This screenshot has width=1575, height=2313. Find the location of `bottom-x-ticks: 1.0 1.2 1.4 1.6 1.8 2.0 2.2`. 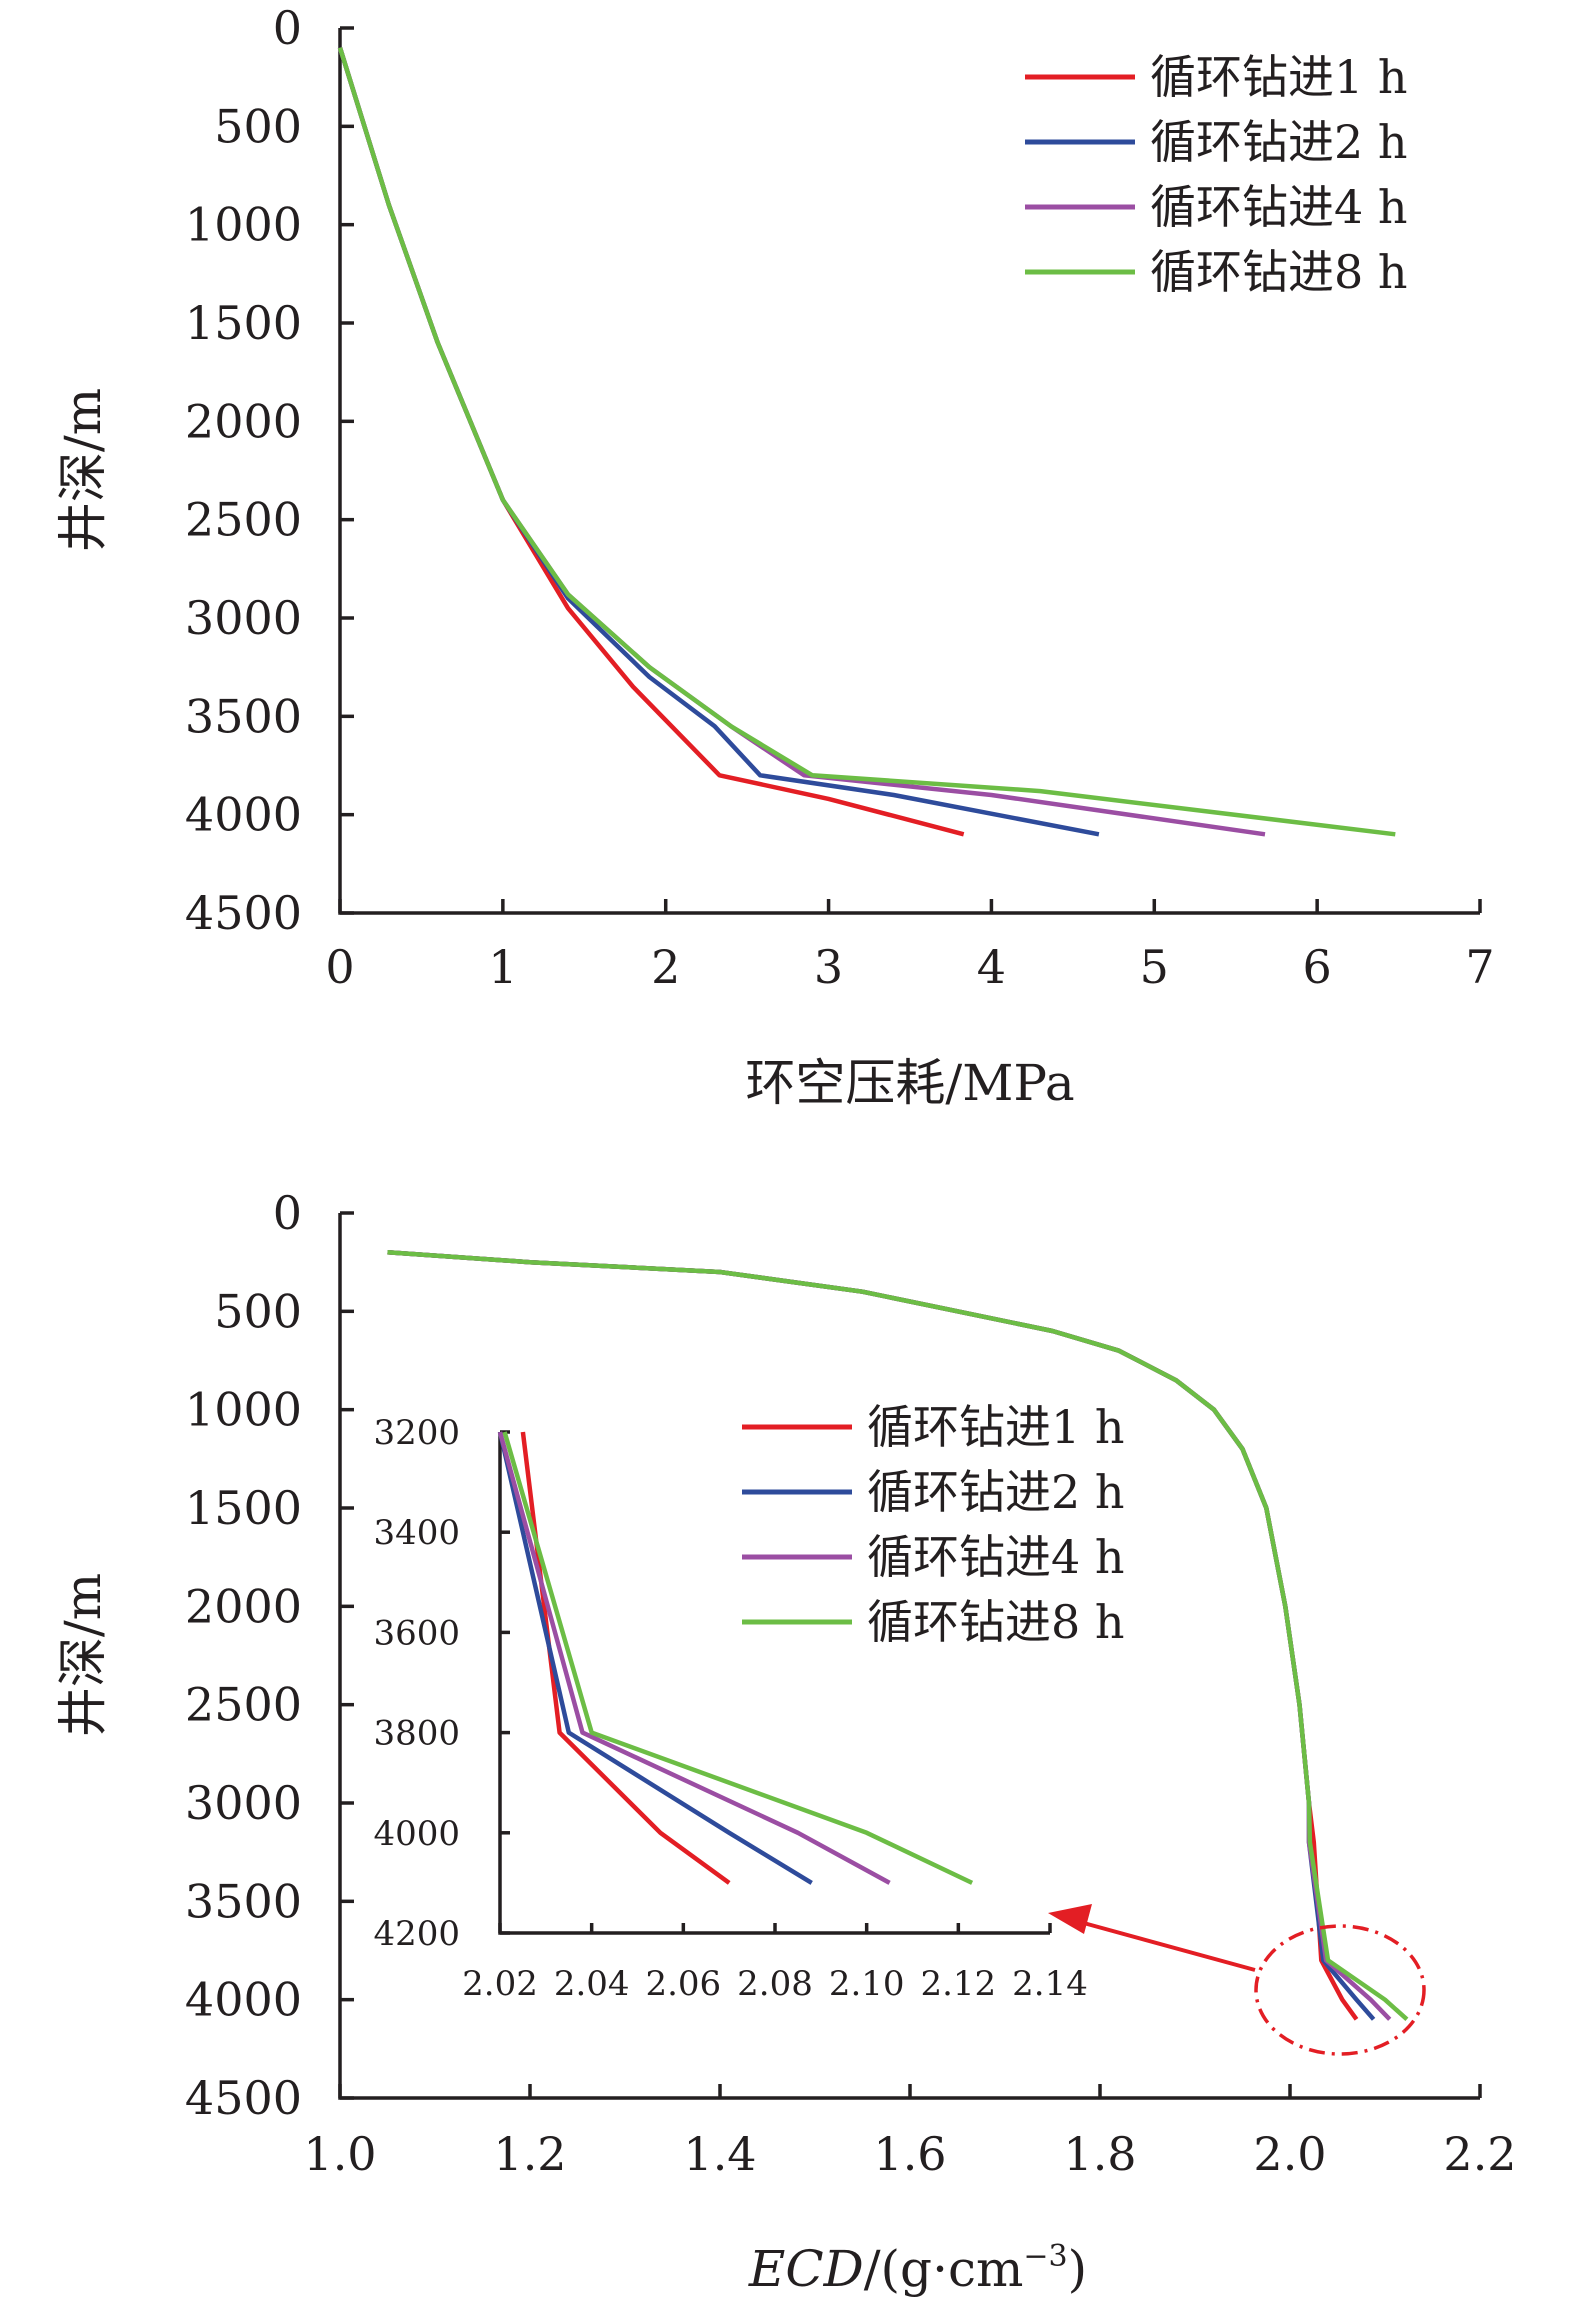

bottom-x-ticks: 1.0 1.2 1.4 1.6 1.8 2.0 2.2 is located at coordinates (910, 2132).